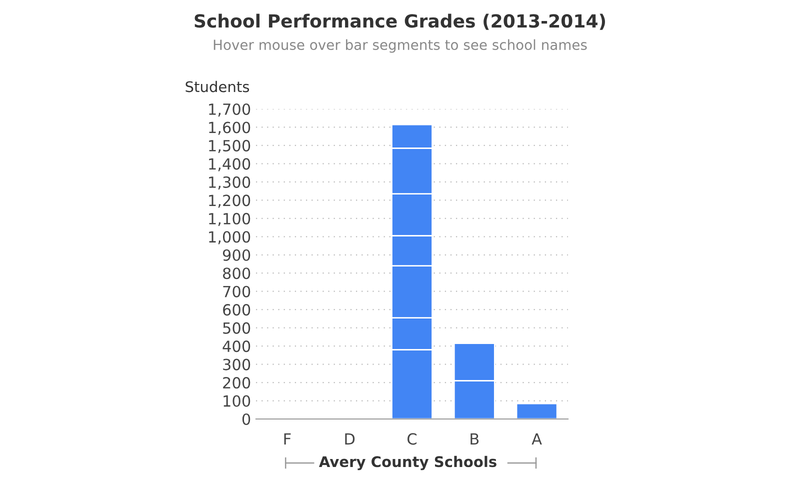  What do you see at coordinates (350, 438) in the screenshot?
I see `x-tick-label: D` at bounding box center [350, 438].